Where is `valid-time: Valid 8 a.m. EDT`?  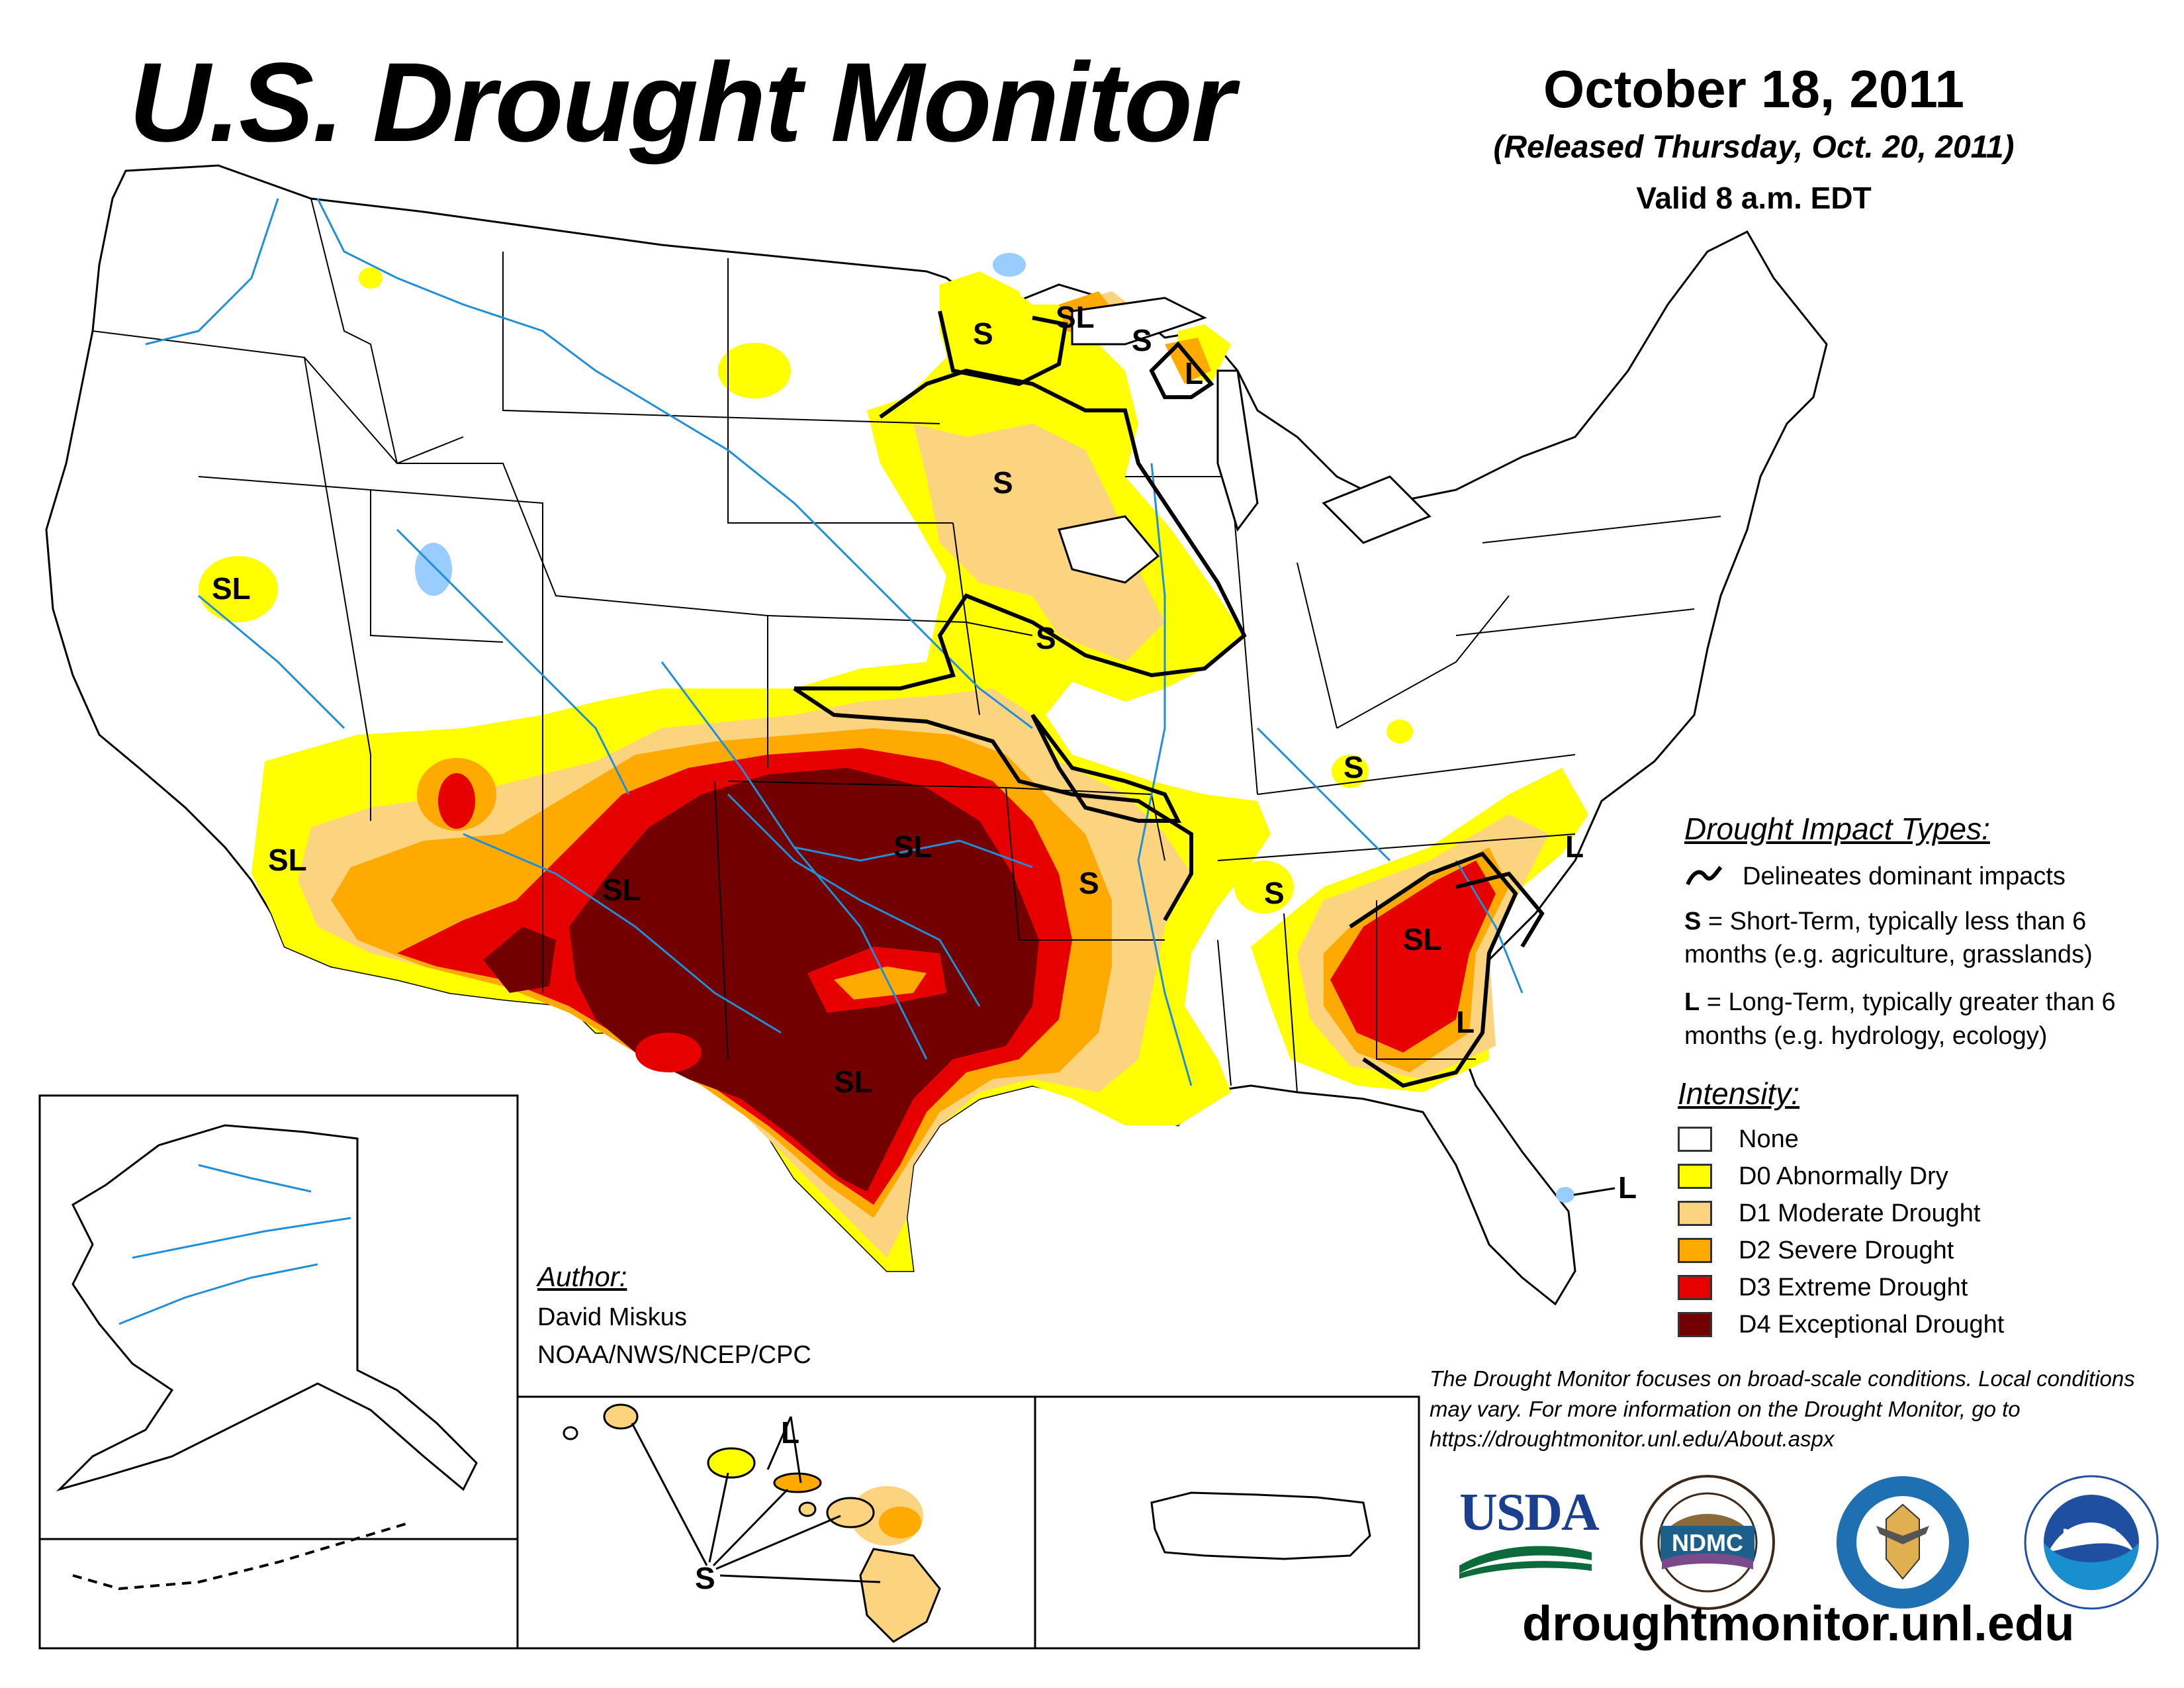
valid-time: Valid 8 a.m. EDT is located at coordinates (1754, 198).